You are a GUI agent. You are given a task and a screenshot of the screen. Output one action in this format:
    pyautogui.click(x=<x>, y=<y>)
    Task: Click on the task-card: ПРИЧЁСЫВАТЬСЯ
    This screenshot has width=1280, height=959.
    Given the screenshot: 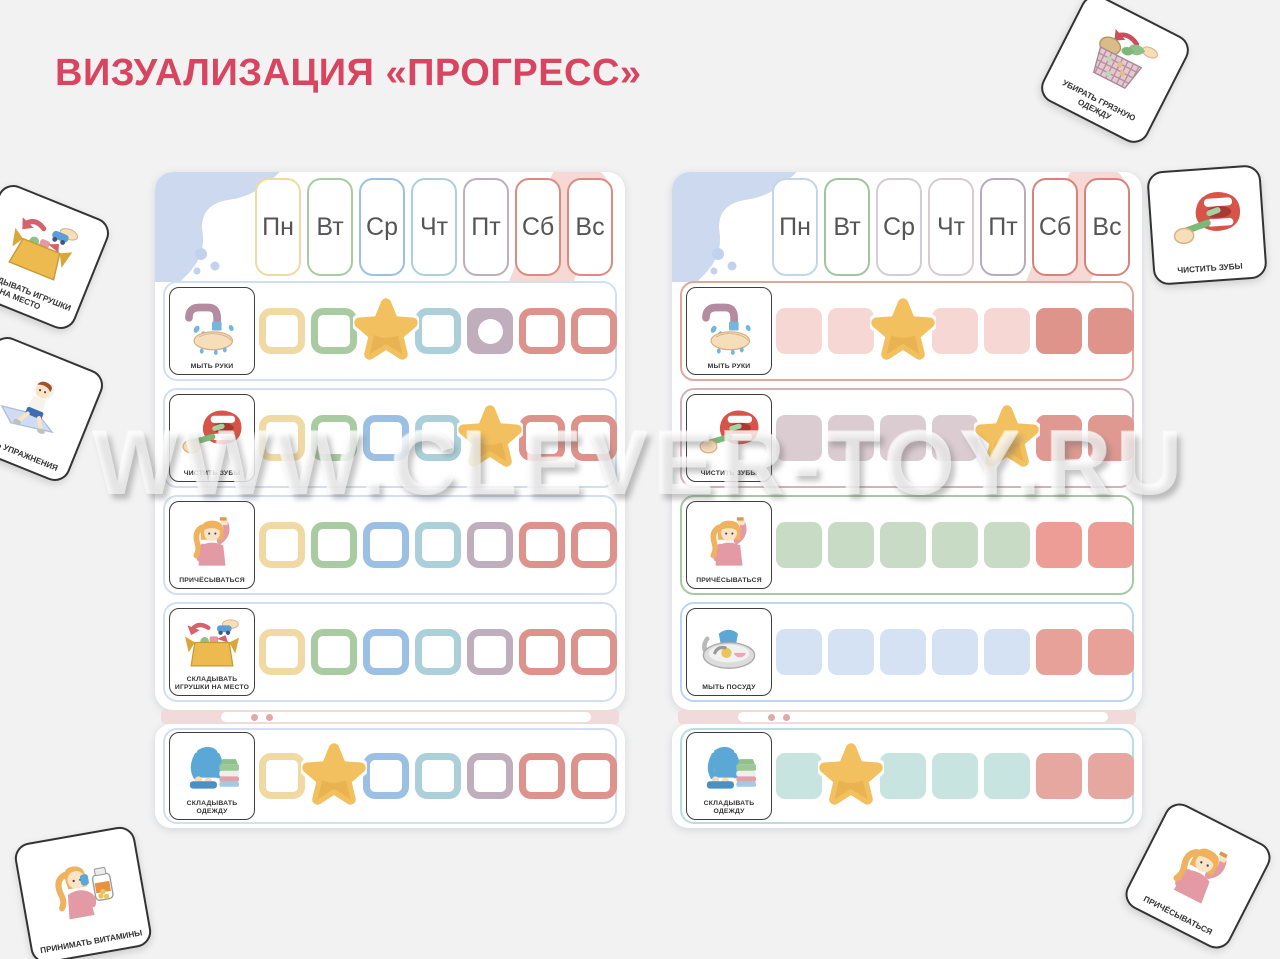 What is the action you would take?
    pyautogui.click(x=729, y=545)
    